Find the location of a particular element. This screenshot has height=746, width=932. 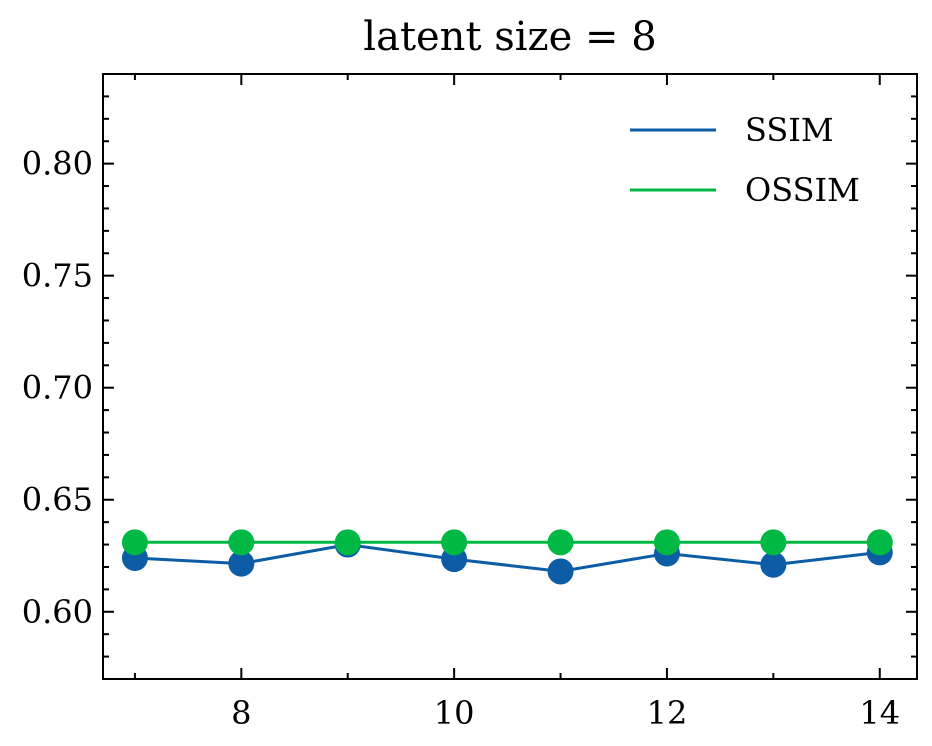

ssim-series-line is located at coordinates (507, 558).